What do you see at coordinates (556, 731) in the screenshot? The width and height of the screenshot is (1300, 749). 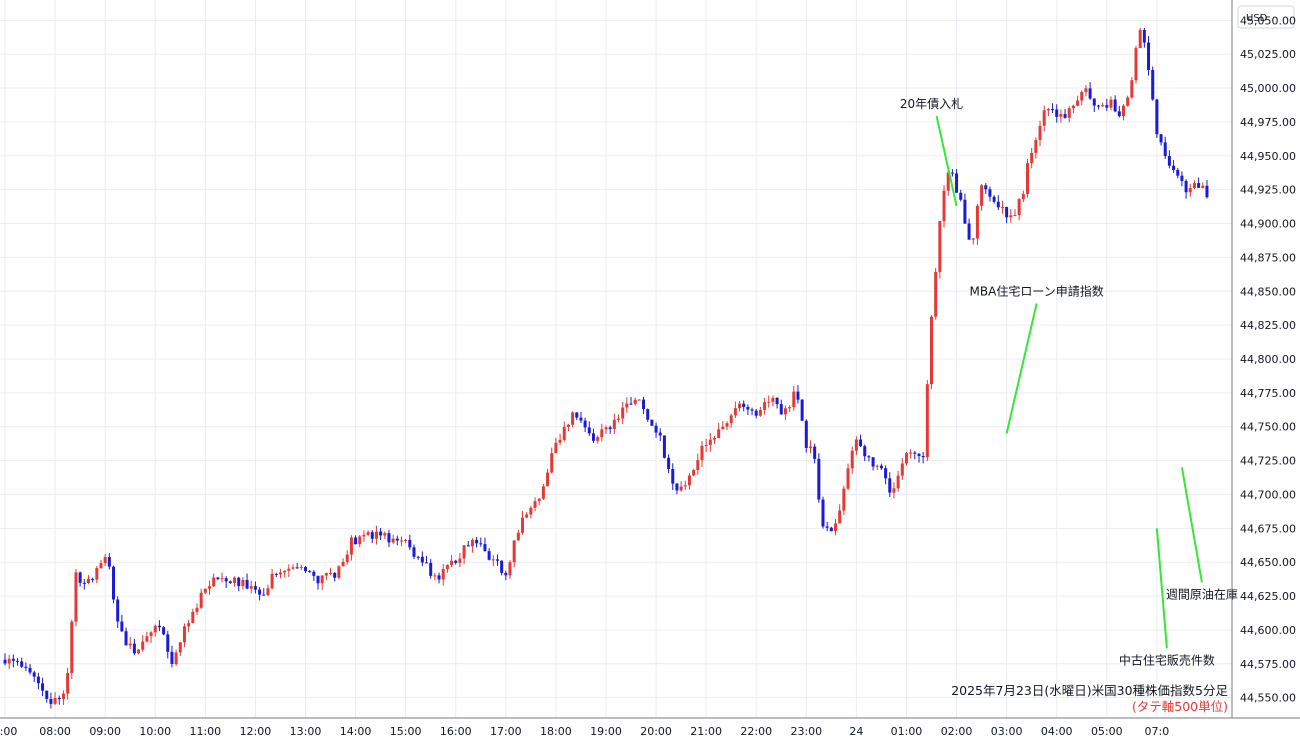 I see `time-tick-label: 18:00` at bounding box center [556, 731].